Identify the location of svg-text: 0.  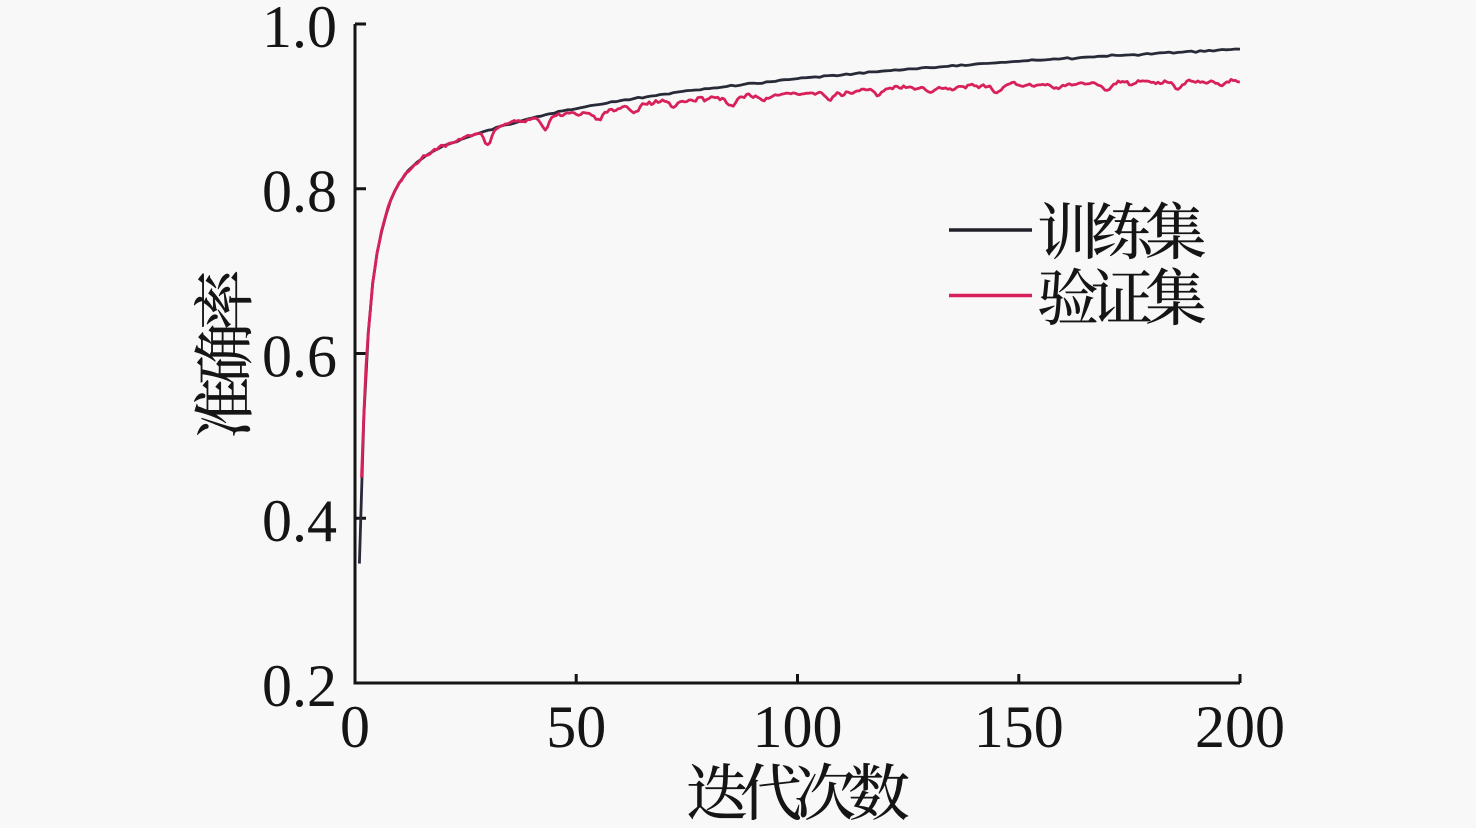
(355, 727).